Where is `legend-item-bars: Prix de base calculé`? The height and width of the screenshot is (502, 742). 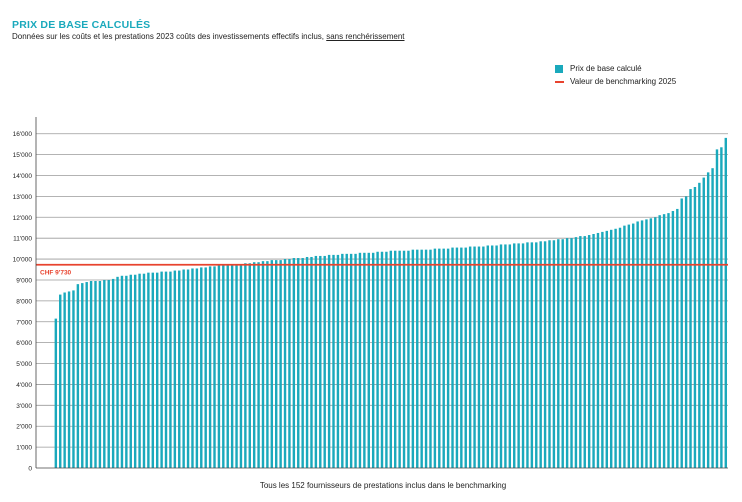 legend-item-bars: Prix de base calculé is located at coordinates (615, 68).